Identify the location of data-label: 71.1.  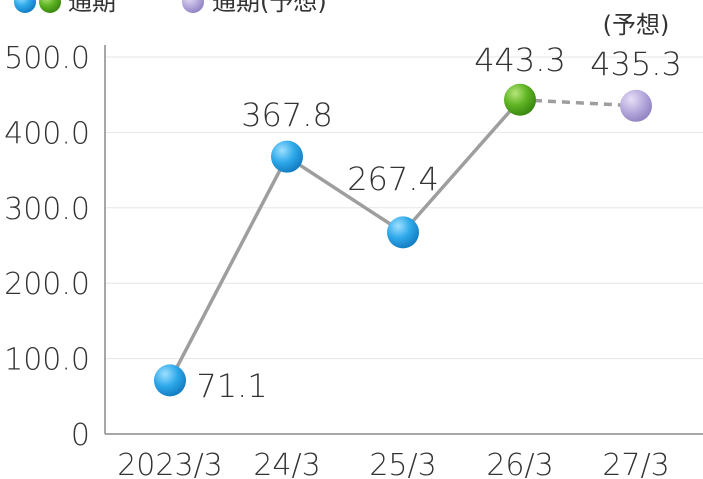
(231, 386).